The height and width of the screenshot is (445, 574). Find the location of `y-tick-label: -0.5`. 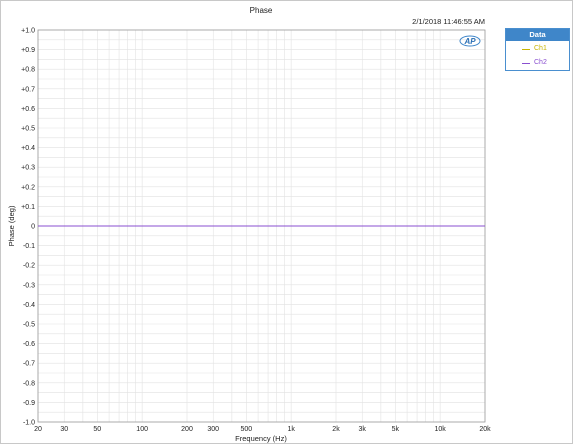

y-tick-label: -0.5 is located at coordinates (29, 325).